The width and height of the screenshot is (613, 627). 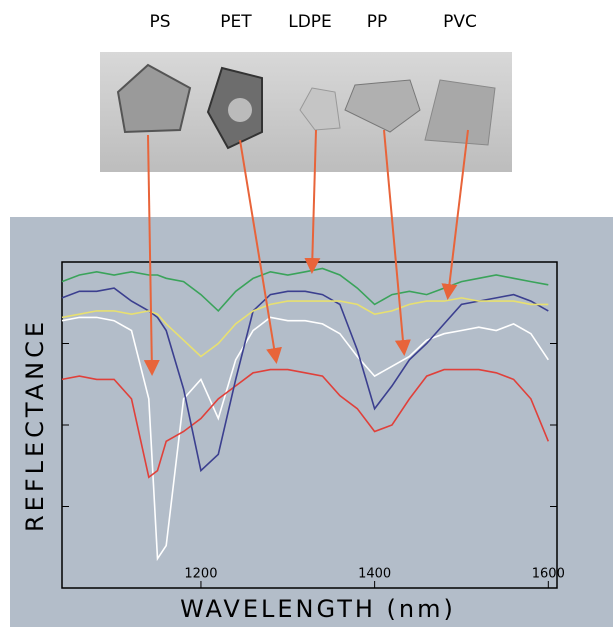 What do you see at coordinates (318, 609) in the screenshot?
I see `x-axis-label: WAVELENGTH (nm)` at bounding box center [318, 609].